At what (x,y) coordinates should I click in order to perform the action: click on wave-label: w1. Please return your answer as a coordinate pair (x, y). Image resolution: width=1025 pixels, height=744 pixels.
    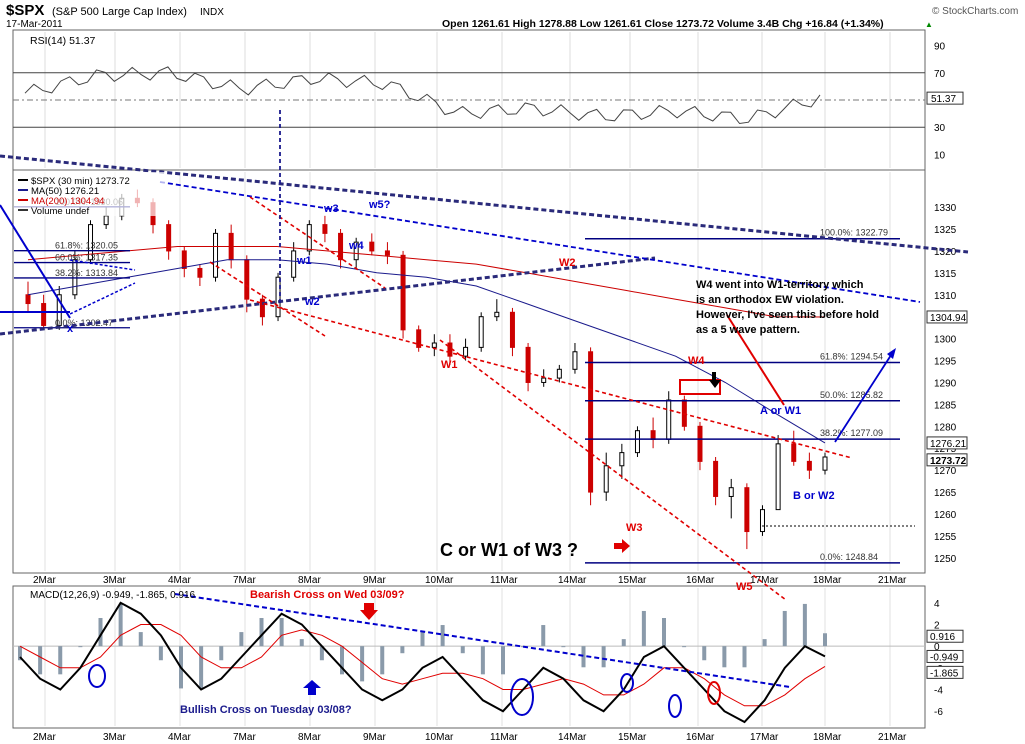
    Looking at the image, I should click on (304, 261).